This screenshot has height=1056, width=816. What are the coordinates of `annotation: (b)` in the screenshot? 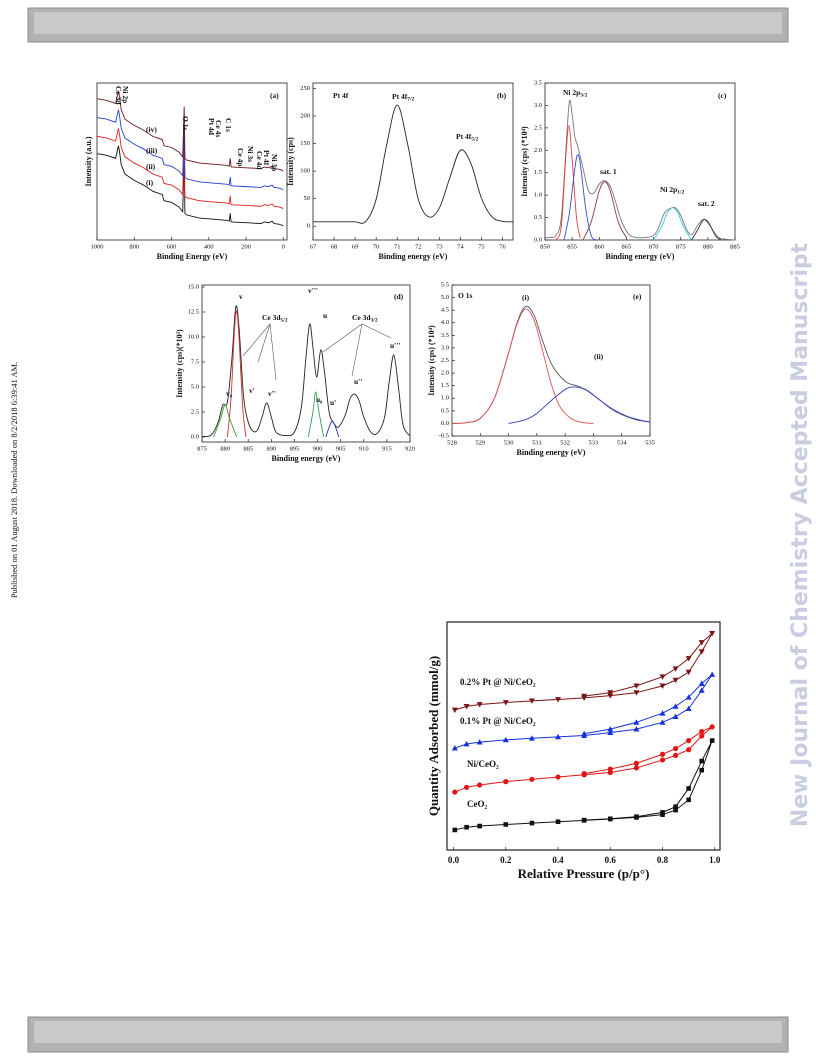 It's located at (502, 95).